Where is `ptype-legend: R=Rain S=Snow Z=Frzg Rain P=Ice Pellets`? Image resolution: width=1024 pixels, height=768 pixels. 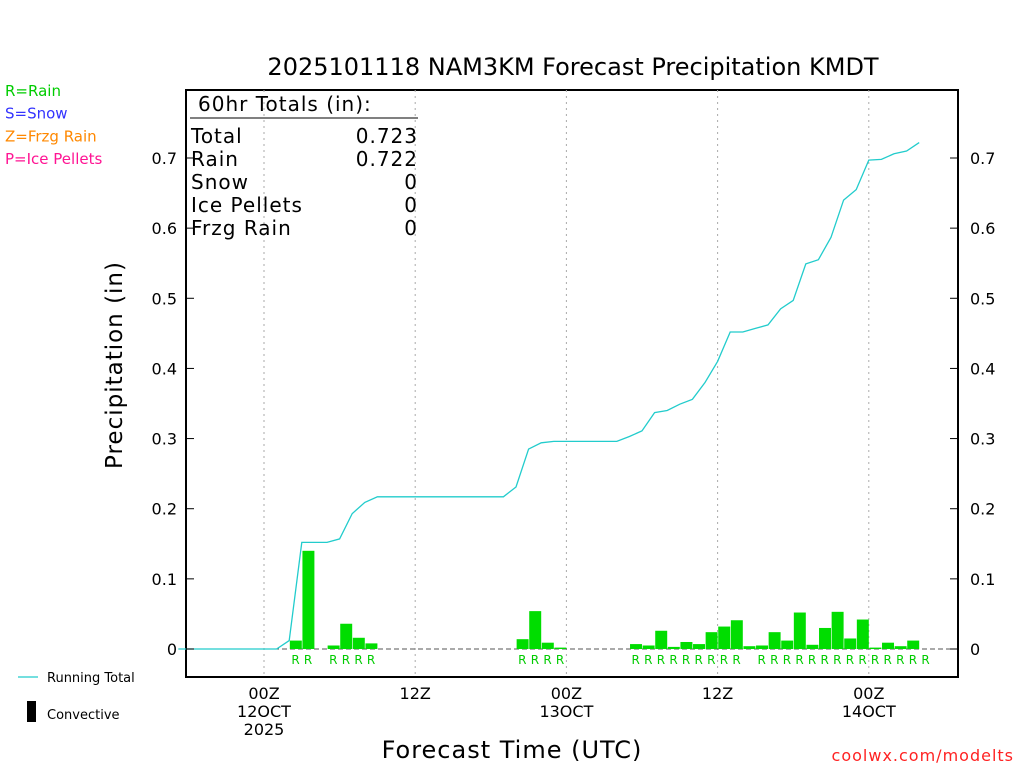
ptype-legend: R=Rain S=Snow Z=Frzg Rain P=Ice Pellets is located at coordinates (53, 125).